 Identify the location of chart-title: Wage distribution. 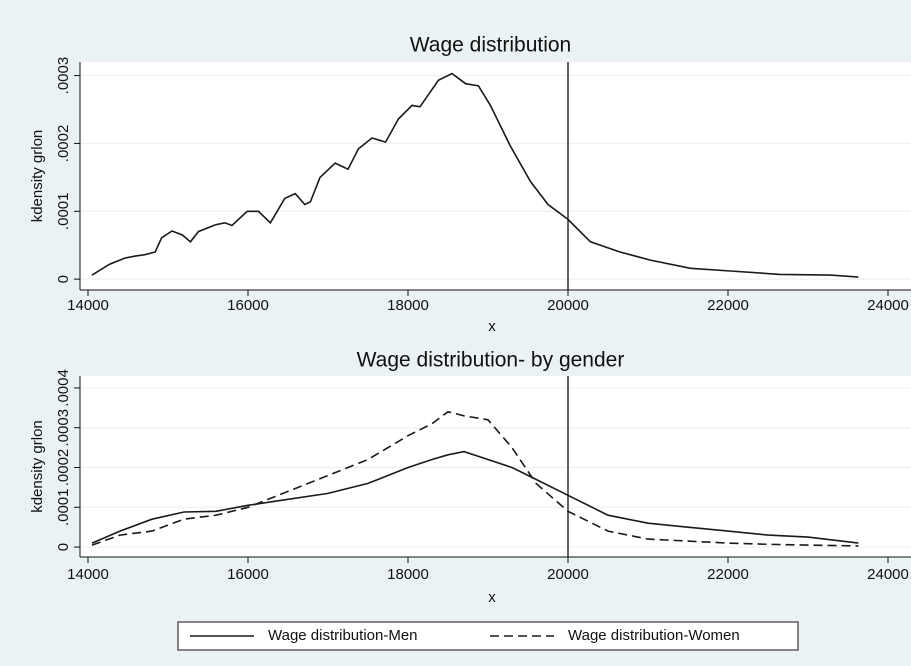
(490, 45).